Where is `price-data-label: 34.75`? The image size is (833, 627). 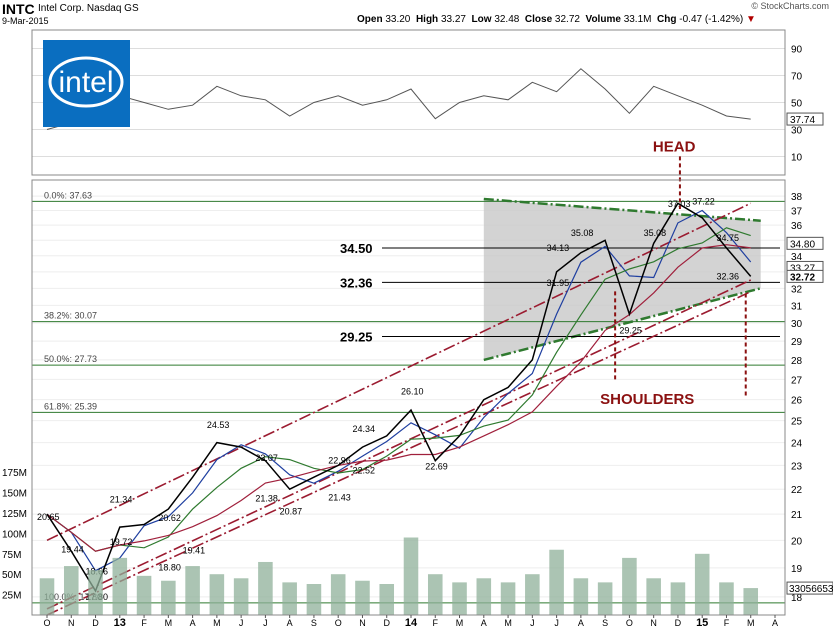 price-data-label: 34.75 is located at coordinates (727, 238).